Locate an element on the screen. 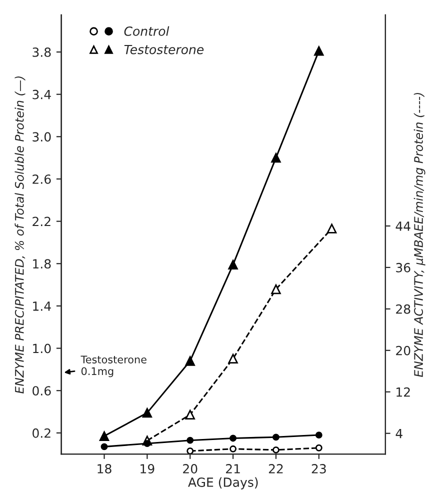 The image size is (438, 499). x-tick-label: 22 is located at coordinates (275, 469).